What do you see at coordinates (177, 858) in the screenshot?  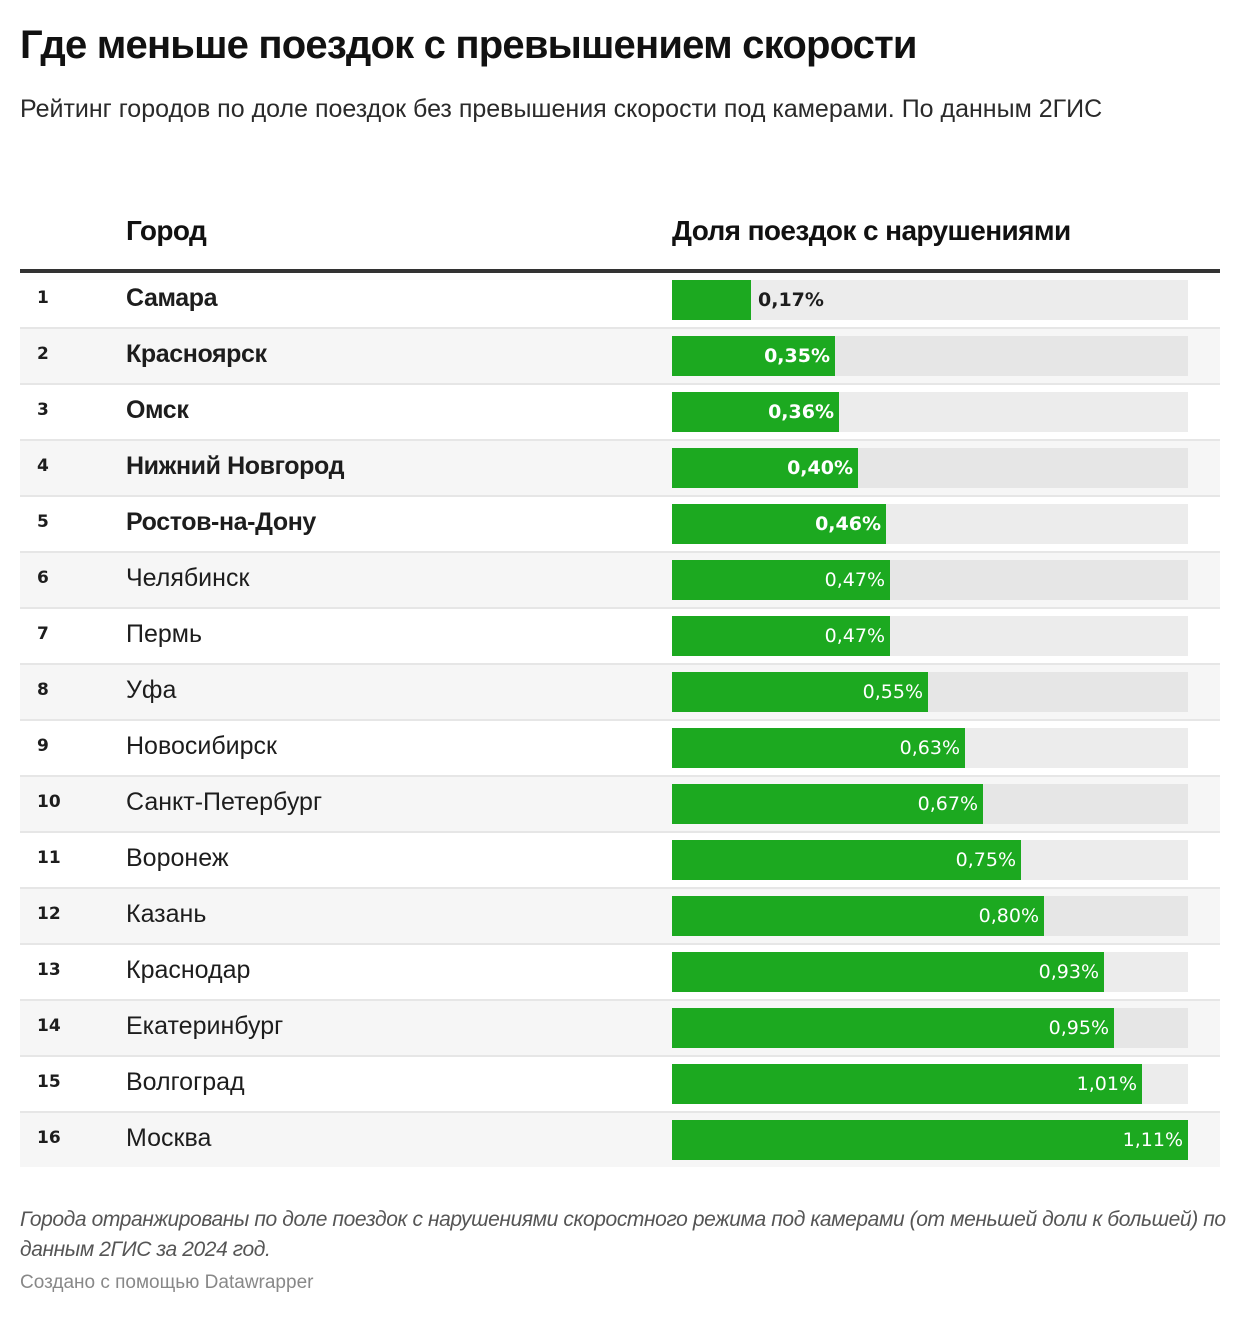 I see `city-name: Воронеж` at bounding box center [177, 858].